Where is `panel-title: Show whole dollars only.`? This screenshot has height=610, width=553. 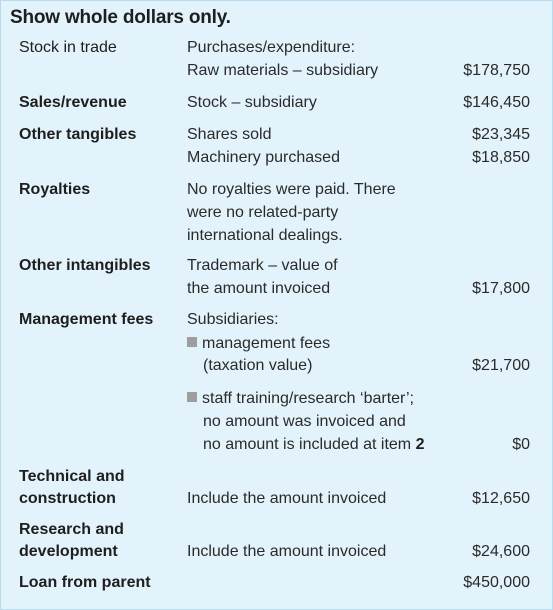 panel-title: Show whole dollars only. is located at coordinates (120, 17).